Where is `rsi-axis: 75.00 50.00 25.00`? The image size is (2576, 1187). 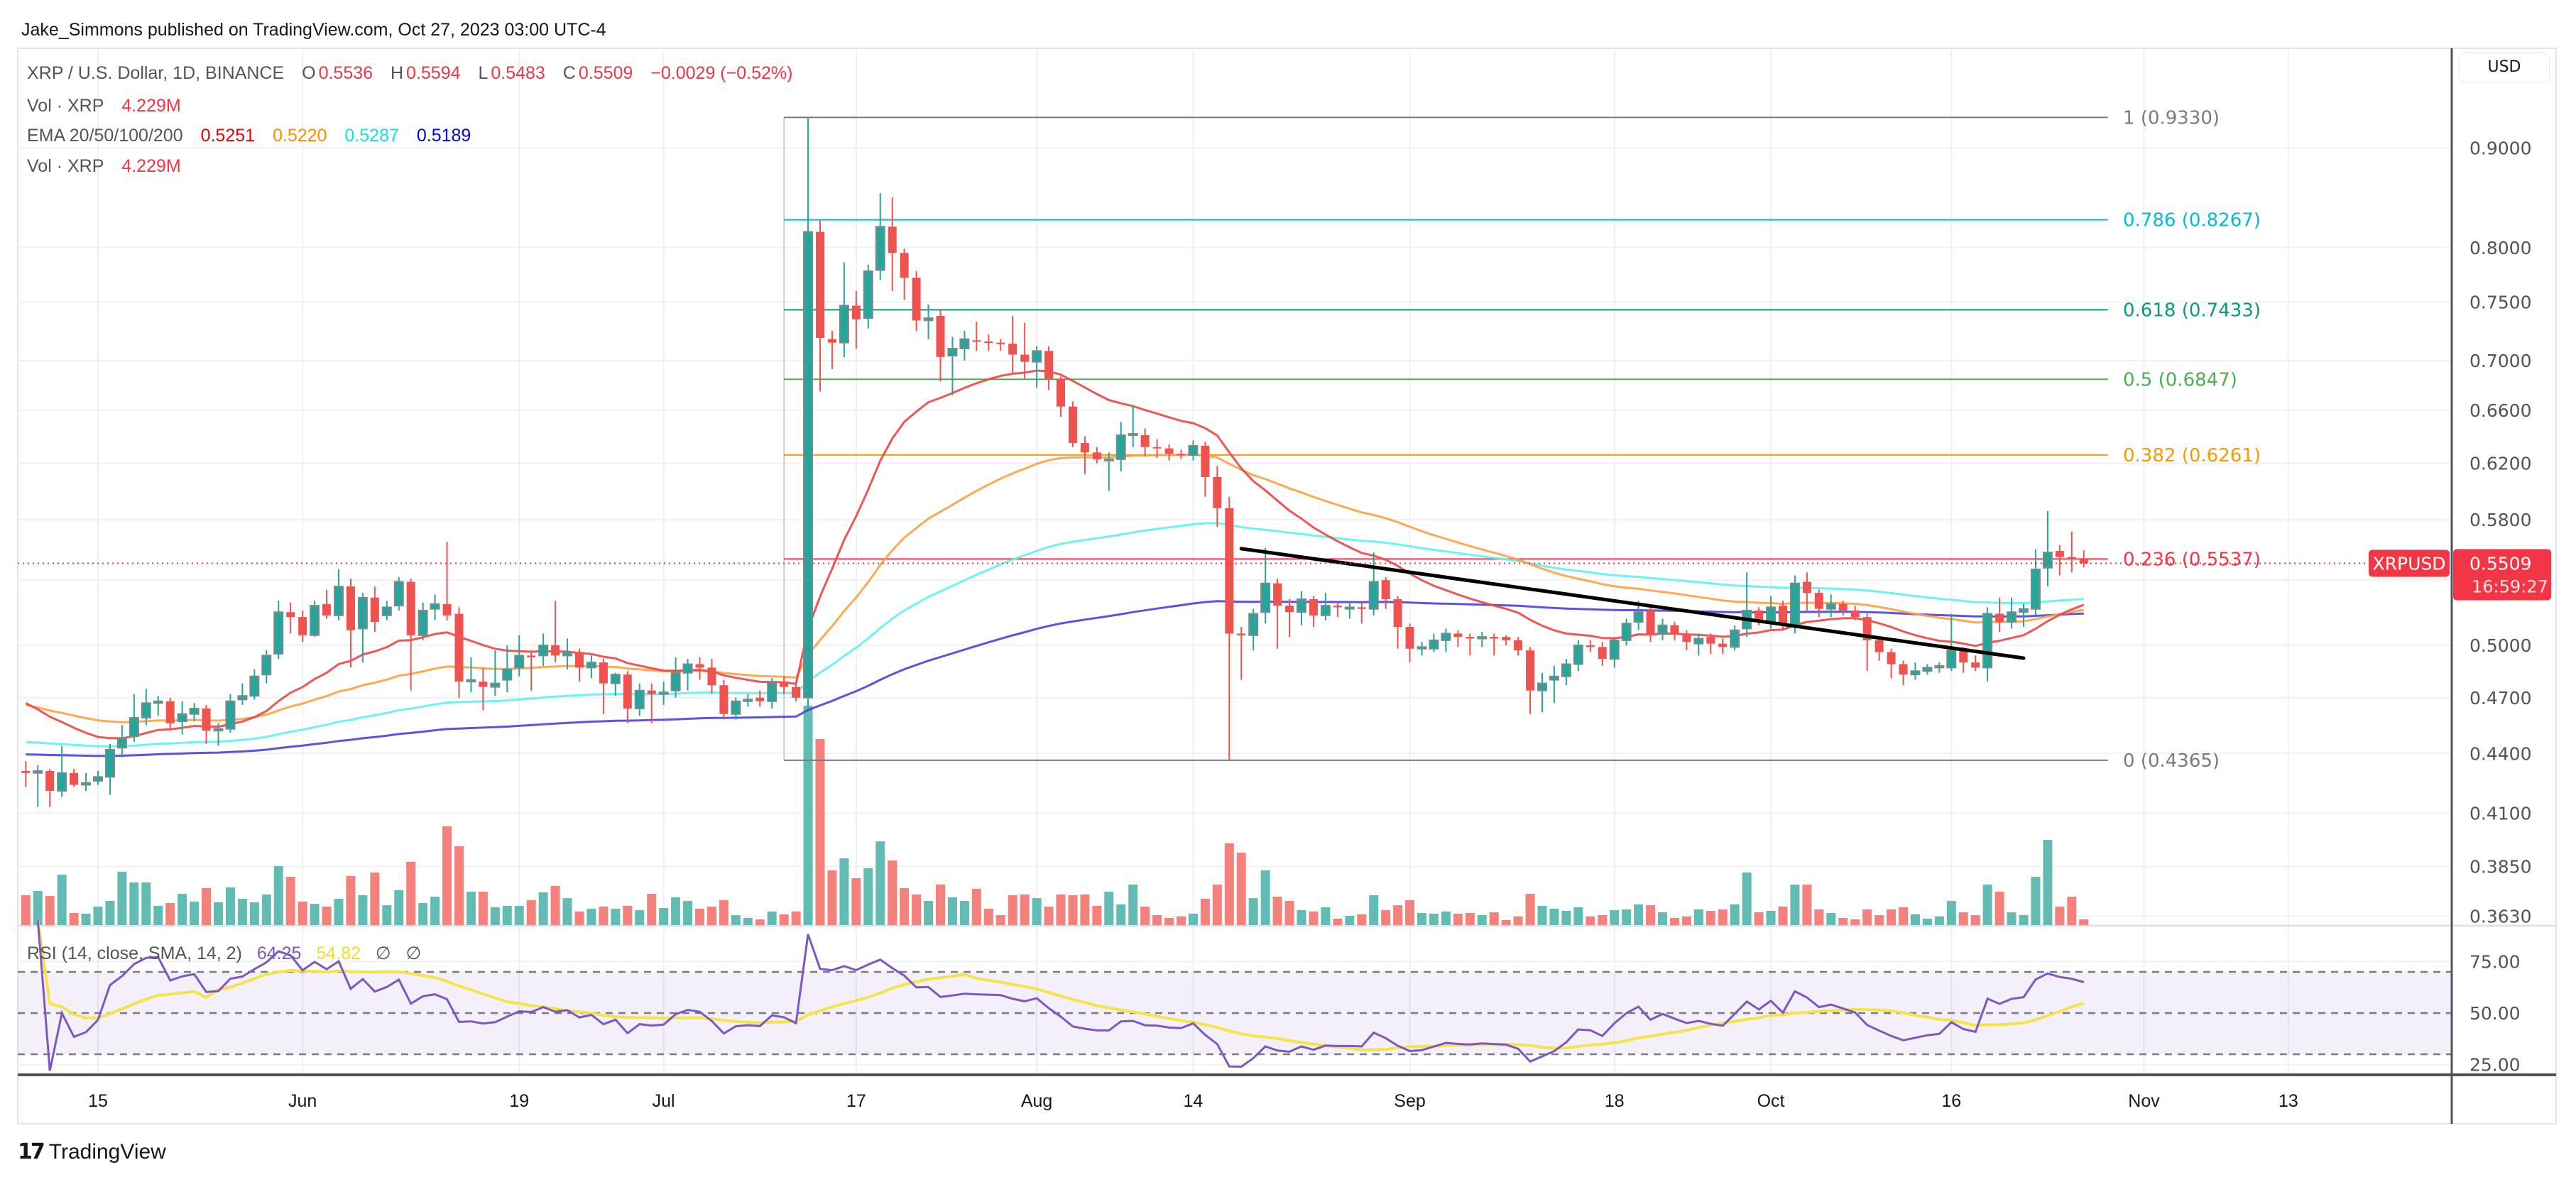 rsi-axis: 75.00 50.00 25.00 is located at coordinates (2495, 1014).